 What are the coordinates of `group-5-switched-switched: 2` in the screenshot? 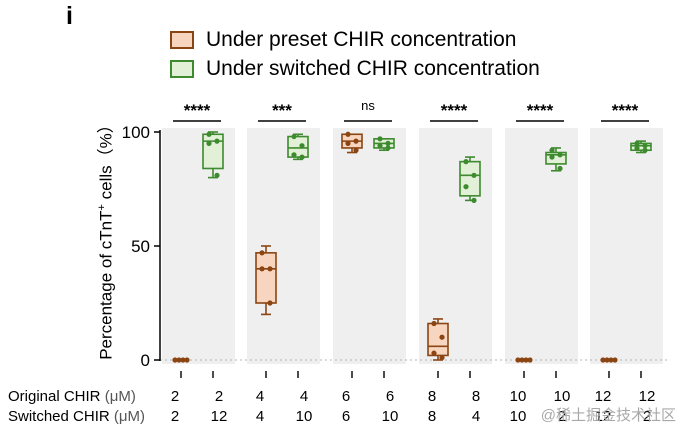 It's located at (647, 416).